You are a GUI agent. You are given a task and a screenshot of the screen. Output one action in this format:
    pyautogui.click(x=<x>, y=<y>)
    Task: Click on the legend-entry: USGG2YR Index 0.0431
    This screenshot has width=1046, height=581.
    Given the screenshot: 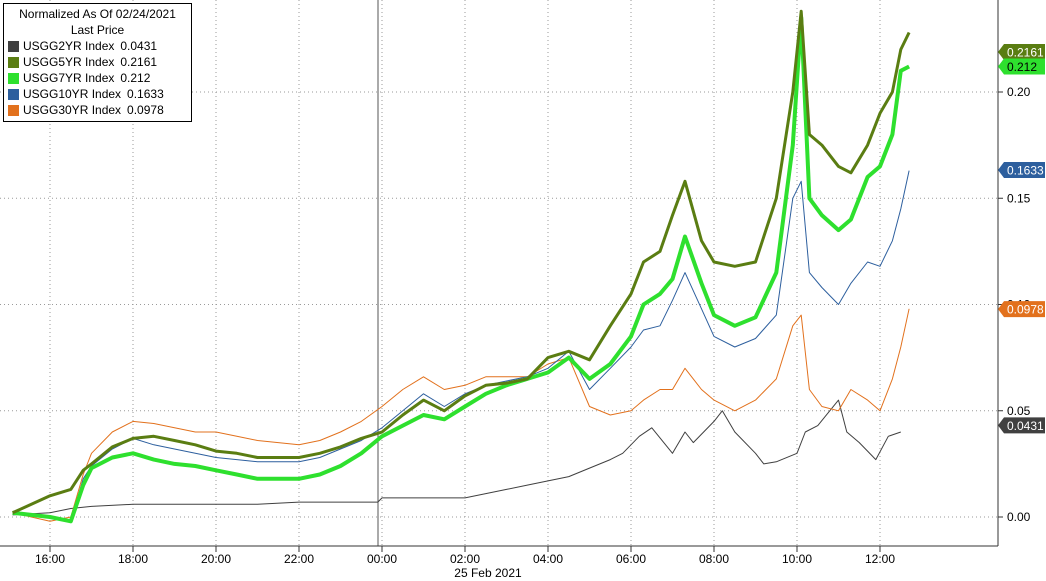 What is the action you would take?
    pyautogui.click(x=97, y=46)
    